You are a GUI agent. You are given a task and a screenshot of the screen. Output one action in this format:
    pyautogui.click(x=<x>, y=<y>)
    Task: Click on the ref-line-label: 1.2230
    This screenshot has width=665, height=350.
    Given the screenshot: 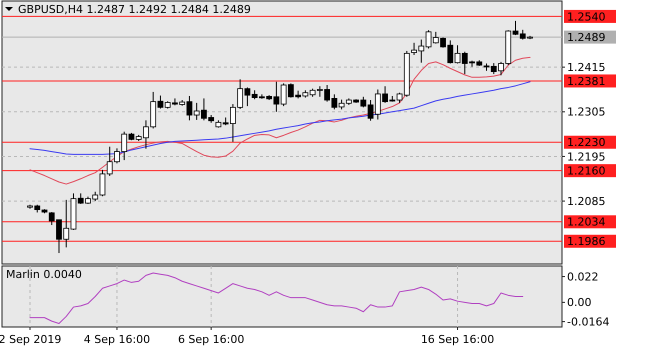 What is the action you would take?
    pyautogui.click(x=586, y=143)
    